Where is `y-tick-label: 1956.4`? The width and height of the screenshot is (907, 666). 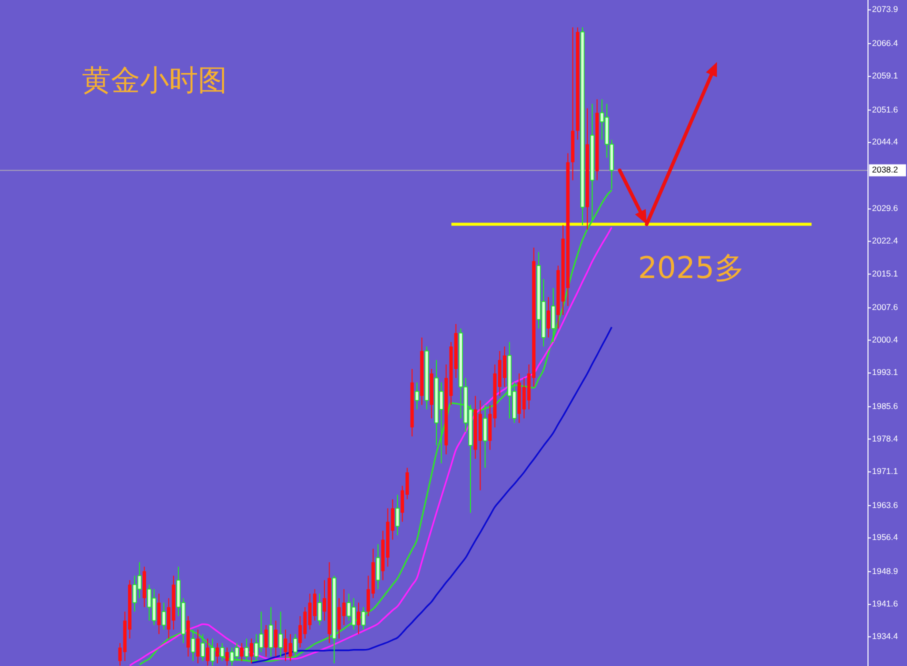 y-tick-label: 1956.4 is located at coordinates (885, 537).